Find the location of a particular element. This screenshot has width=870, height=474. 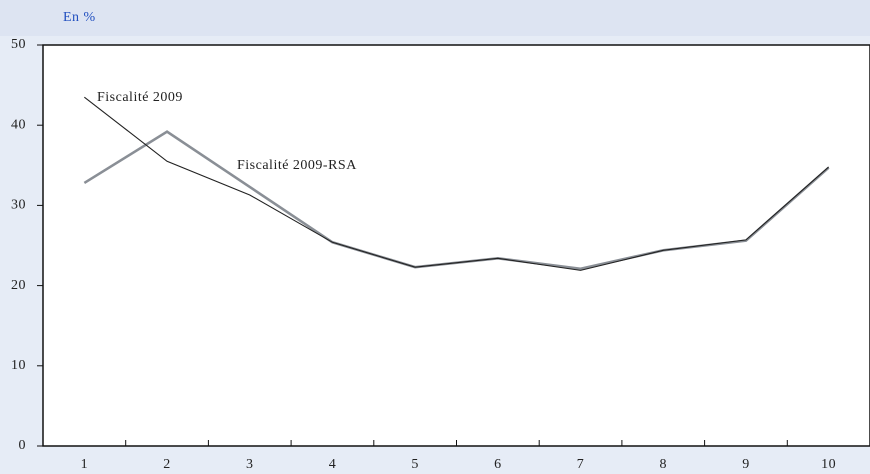

x-tick-label: 5 is located at coordinates (415, 464).